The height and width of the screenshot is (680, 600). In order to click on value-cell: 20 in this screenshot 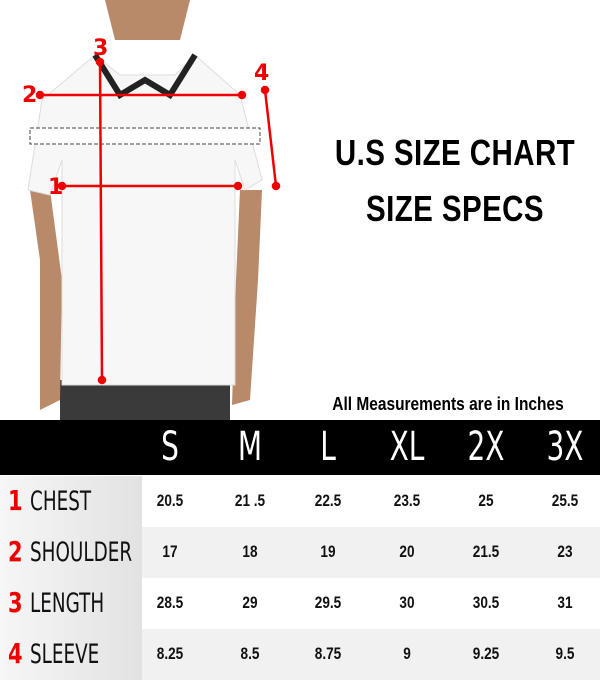, I will do `click(407, 551)`.